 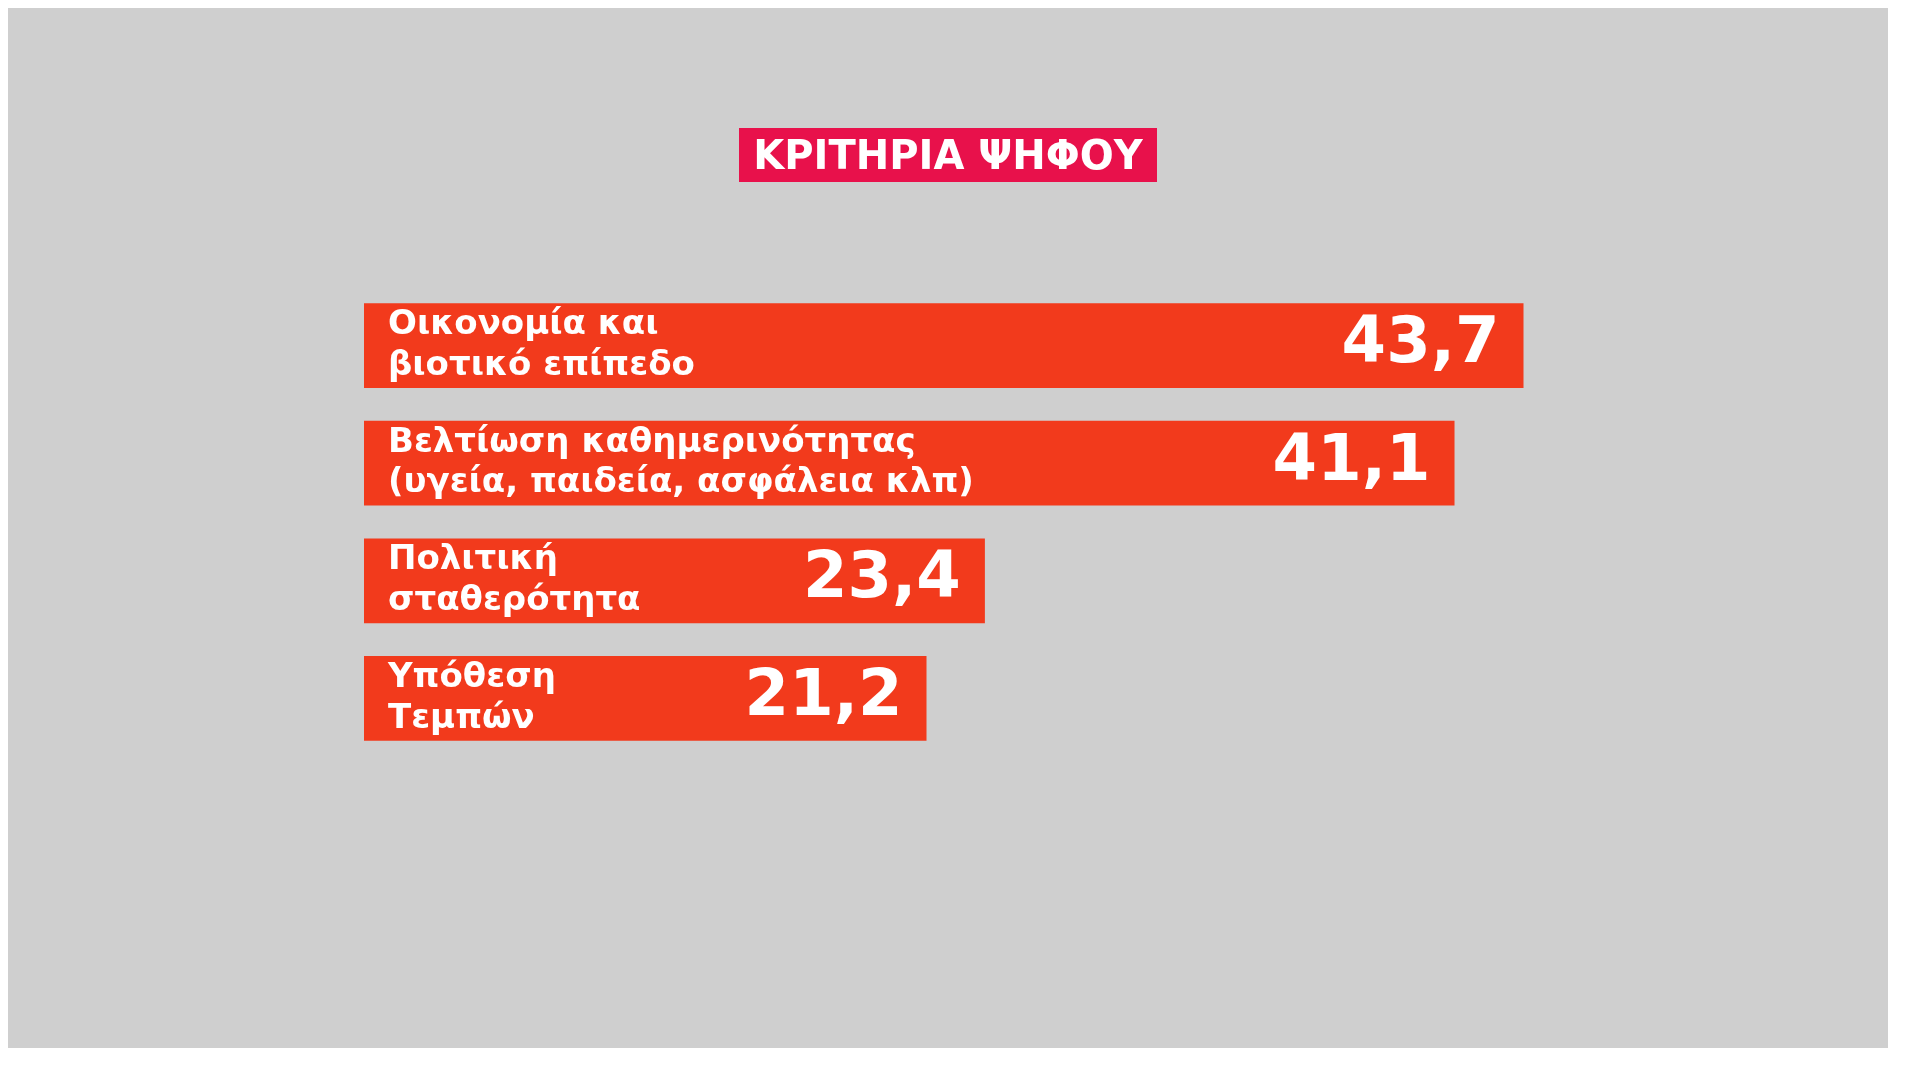 I want to click on data-label: 41,1, so click(x=1351, y=457).